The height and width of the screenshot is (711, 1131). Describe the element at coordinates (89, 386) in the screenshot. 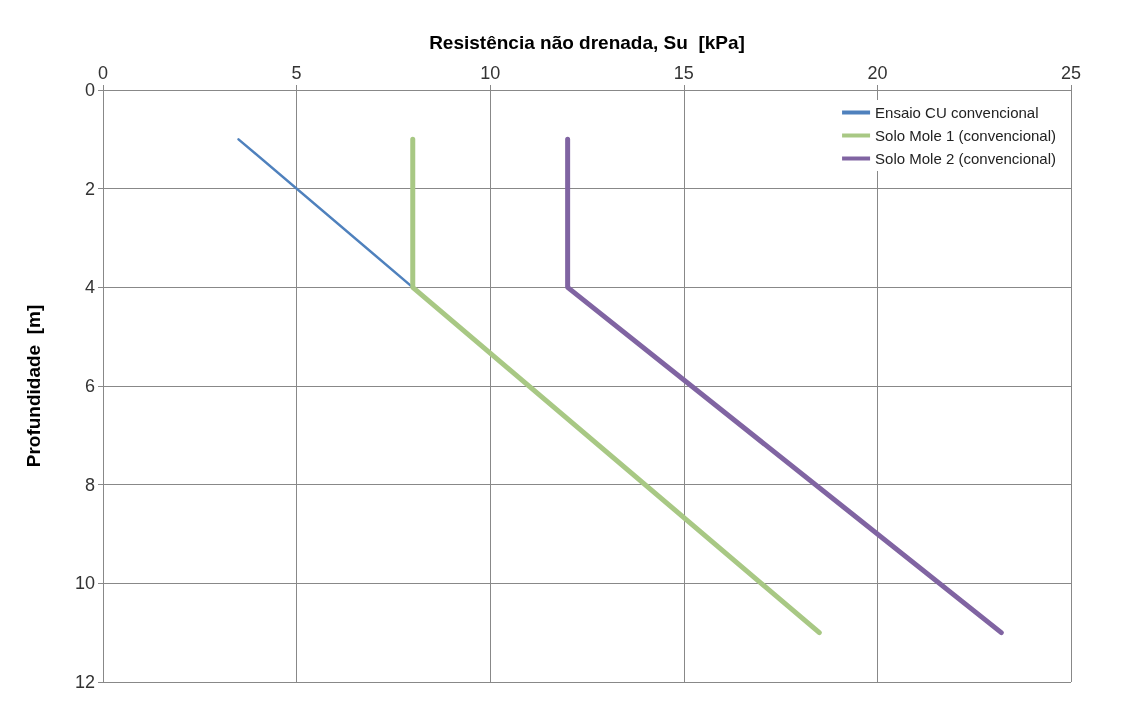

I see `y-tick-label: 6` at that location.